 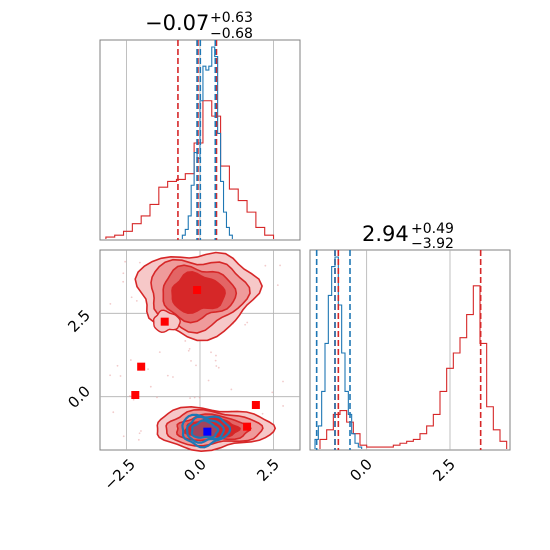 What do you see at coordinates (120, 474) in the screenshot?
I see `x-tick-label: −2.5` at bounding box center [120, 474].